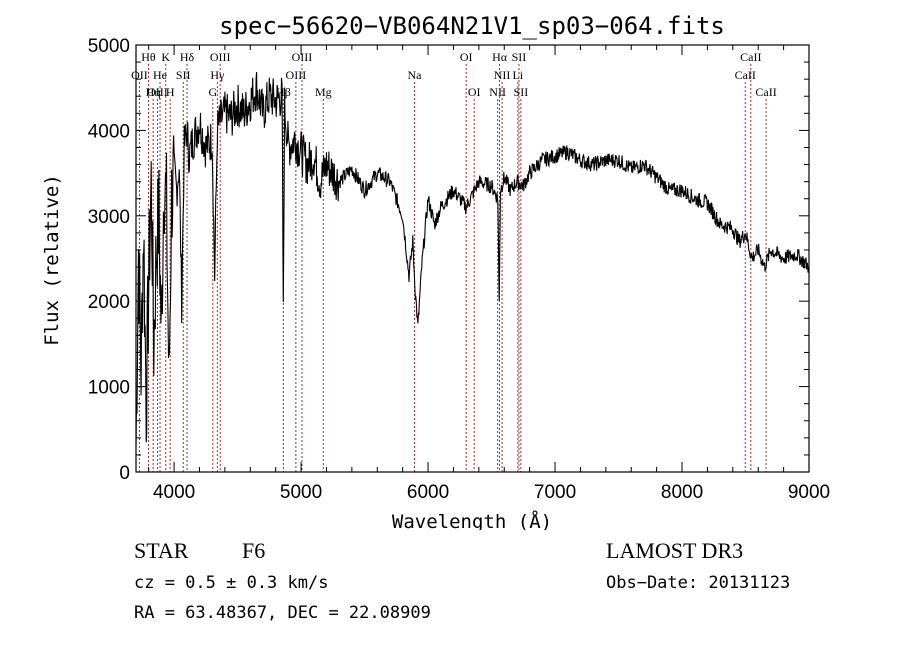 This screenshot has height=649, width=900. Describe the element at coordinates (301, 492) in the screenshot. I see `x-tick-label: 5000` at that location.